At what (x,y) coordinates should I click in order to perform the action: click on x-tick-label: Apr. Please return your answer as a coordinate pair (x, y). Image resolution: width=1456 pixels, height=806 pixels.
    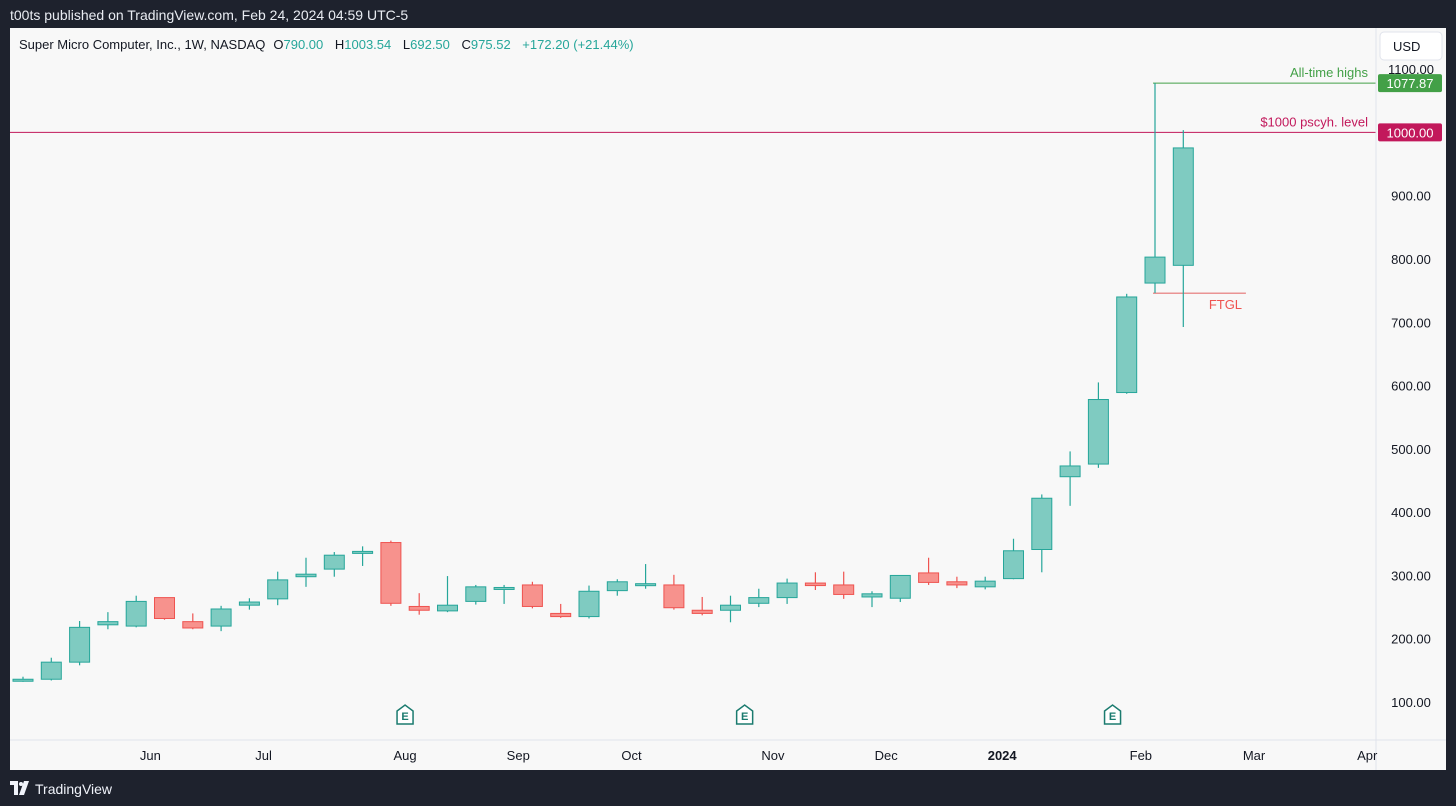
    Looking at the image, I should click on (1367, 755).